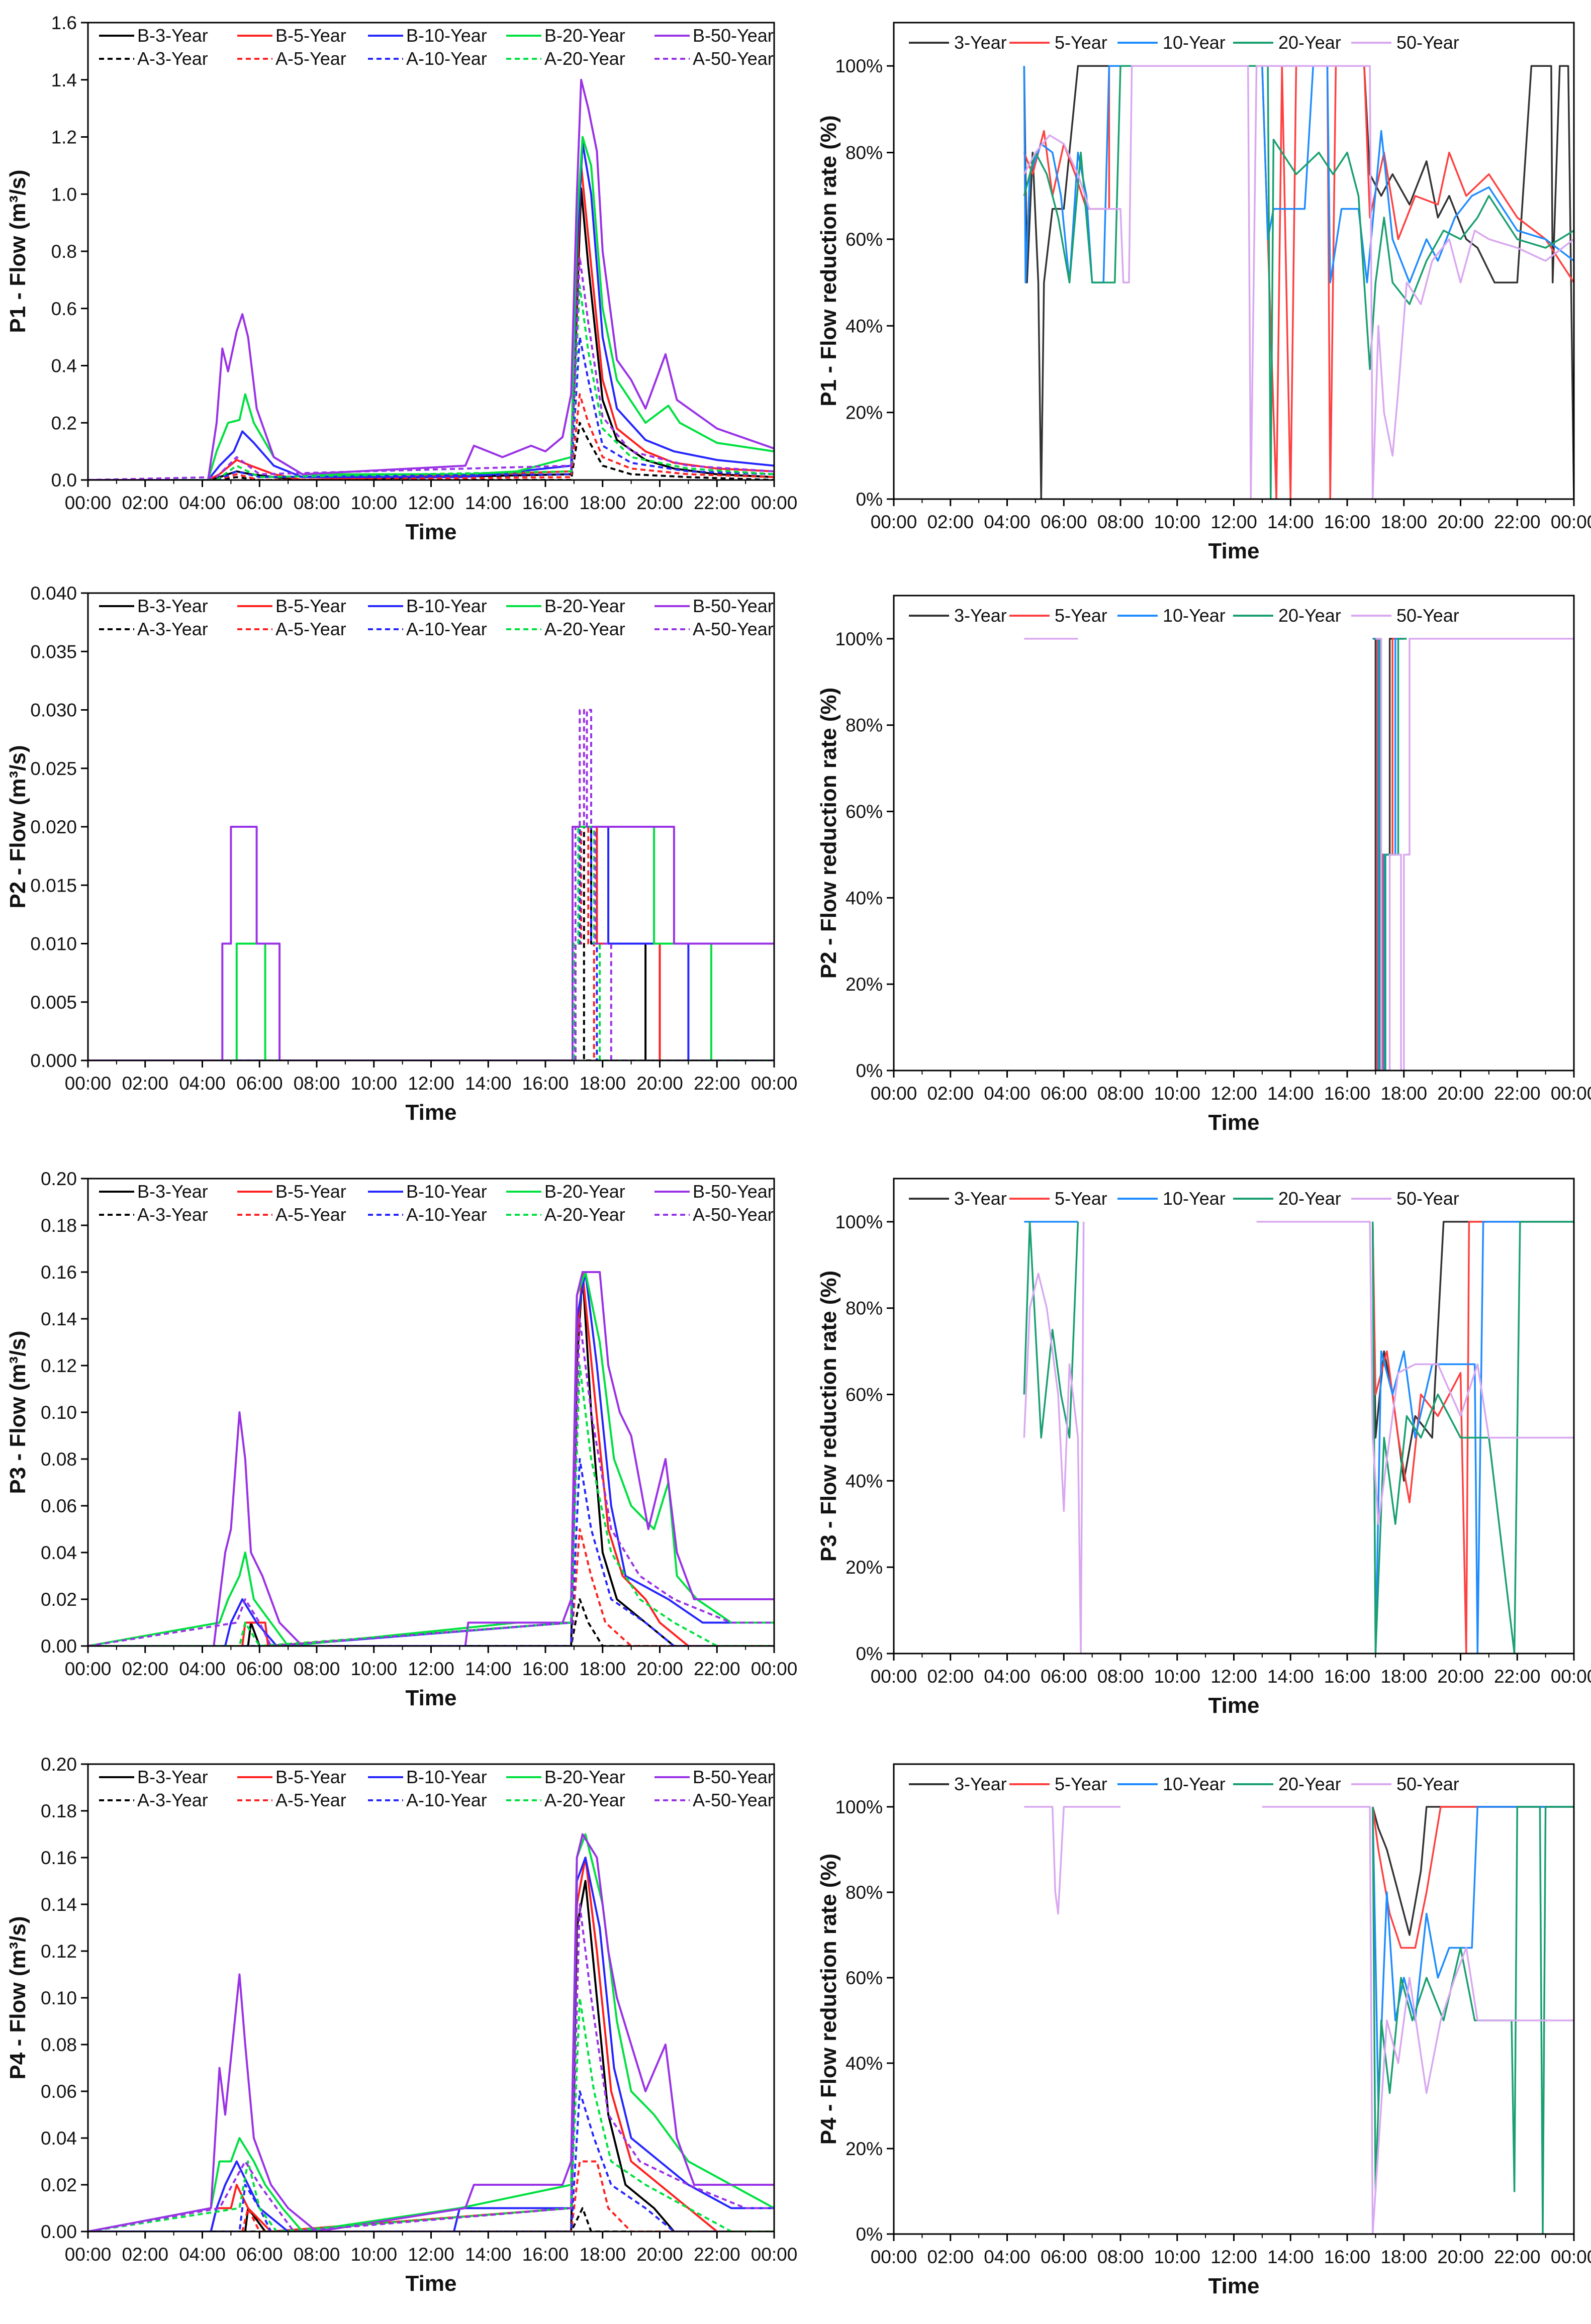 This screenshot has width=1591, height=2324. What do you see at coordinates (1472, 2020) in the screenshot?
I see `series-line-20-year` at bounding box center [1472, 2020].